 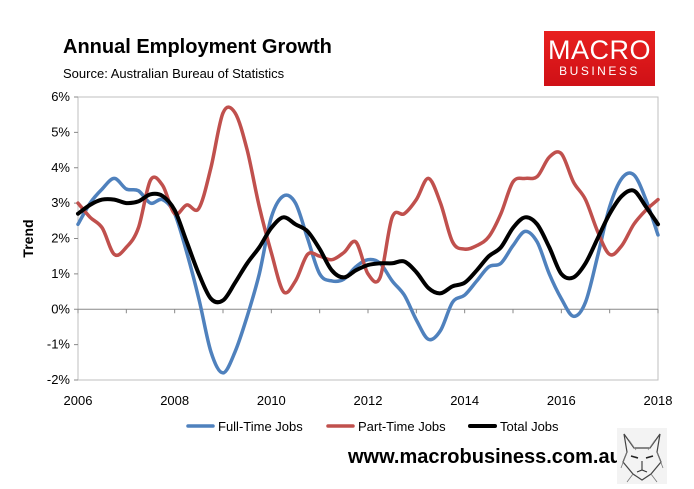 What do you see at coordinates (174, 73) in the screenshot?
I see `source-subtitle: Source: Australian Bureau of Statistics` at bounding box center [174, 73].